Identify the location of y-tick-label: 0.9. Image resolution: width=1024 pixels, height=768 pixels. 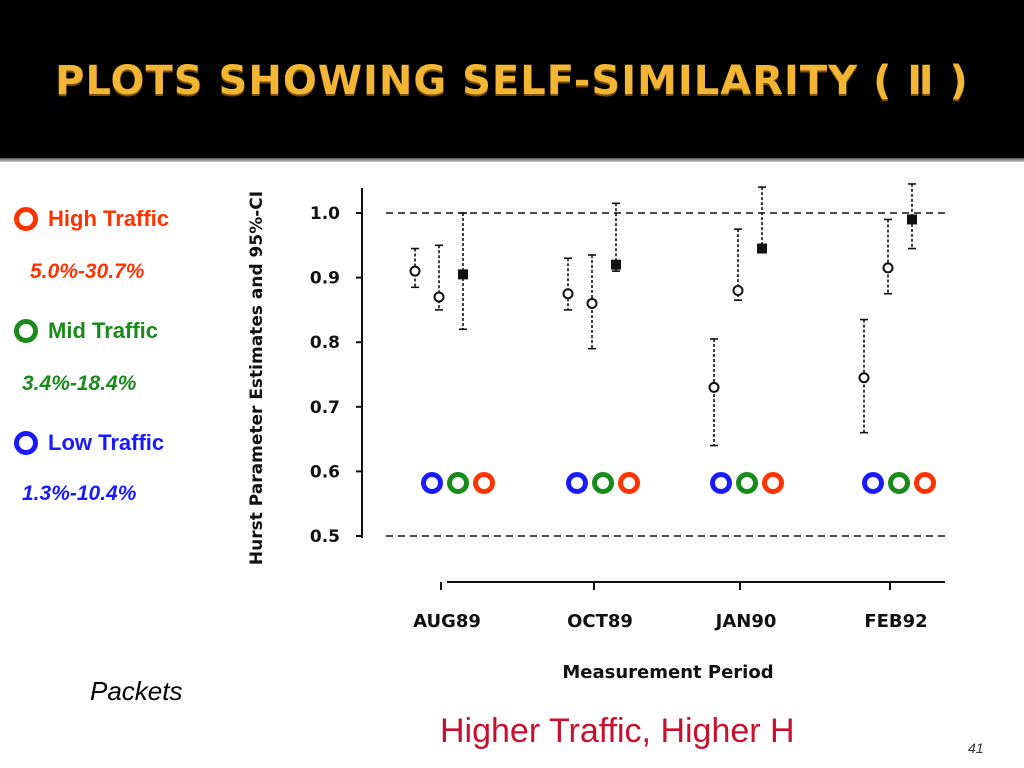
(325, 279).